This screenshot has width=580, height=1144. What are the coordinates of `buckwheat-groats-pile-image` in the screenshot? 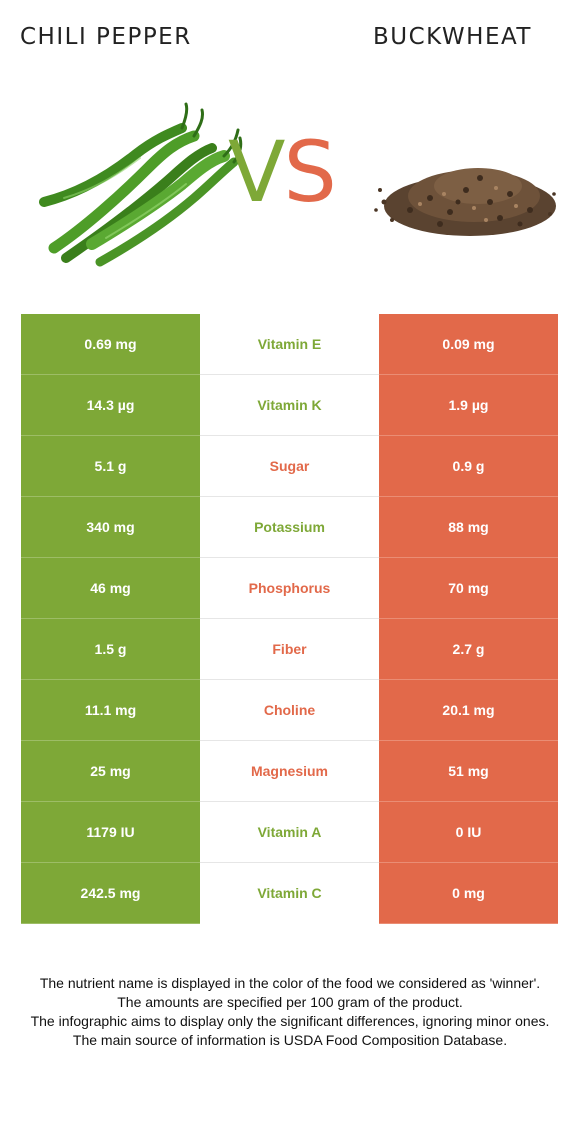 It's located at (465, 202).